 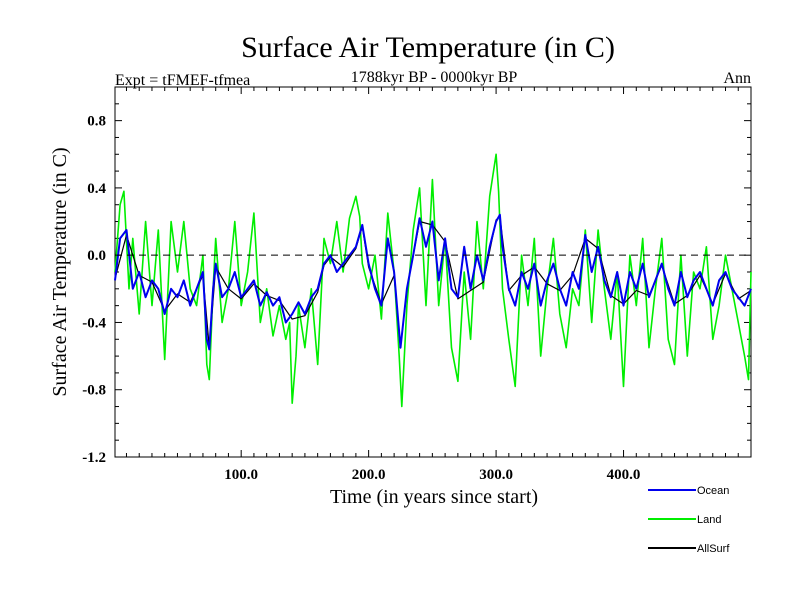 I want to click on y-axis-label: Surface Air Temperature (in C), so click(x=60, y=271).